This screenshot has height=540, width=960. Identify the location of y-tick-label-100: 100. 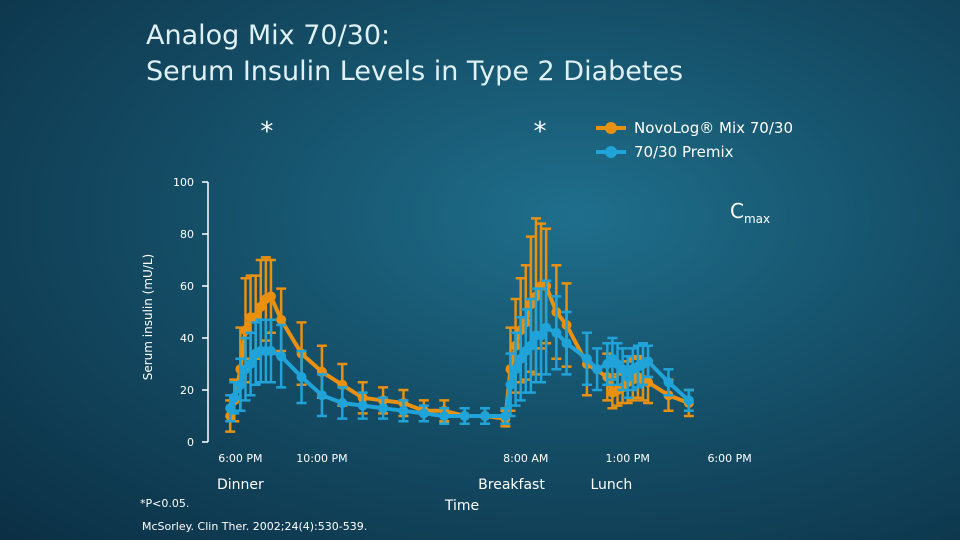
(183, 182).